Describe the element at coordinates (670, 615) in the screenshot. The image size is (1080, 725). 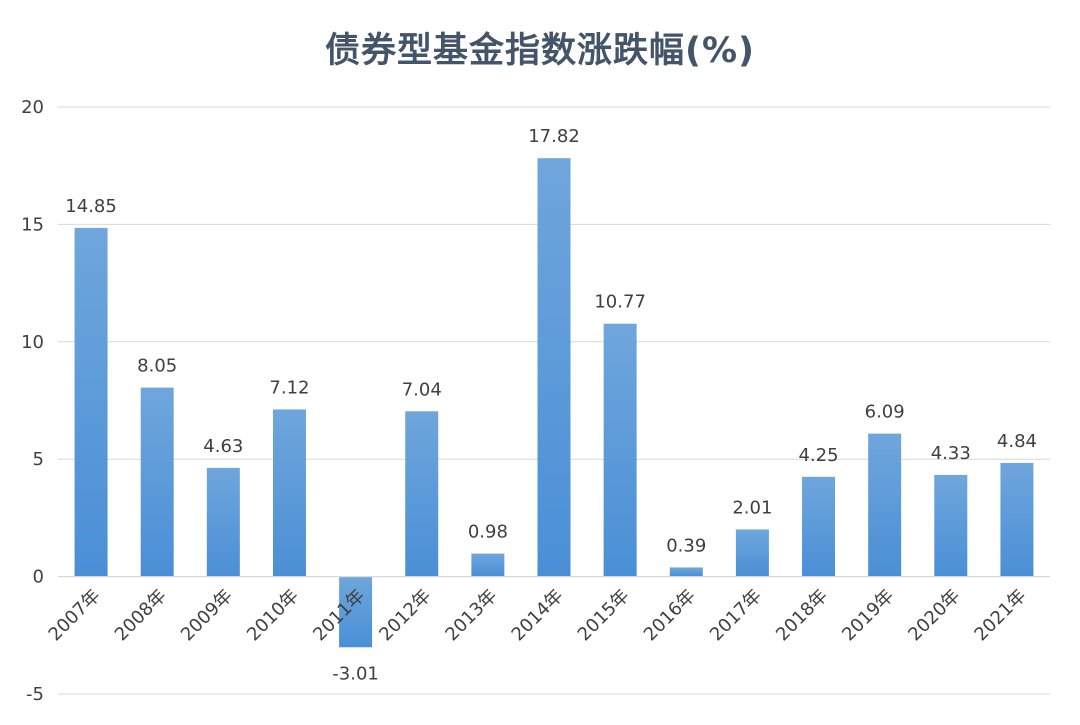
I see `x-category-label: 2016年` at that location.